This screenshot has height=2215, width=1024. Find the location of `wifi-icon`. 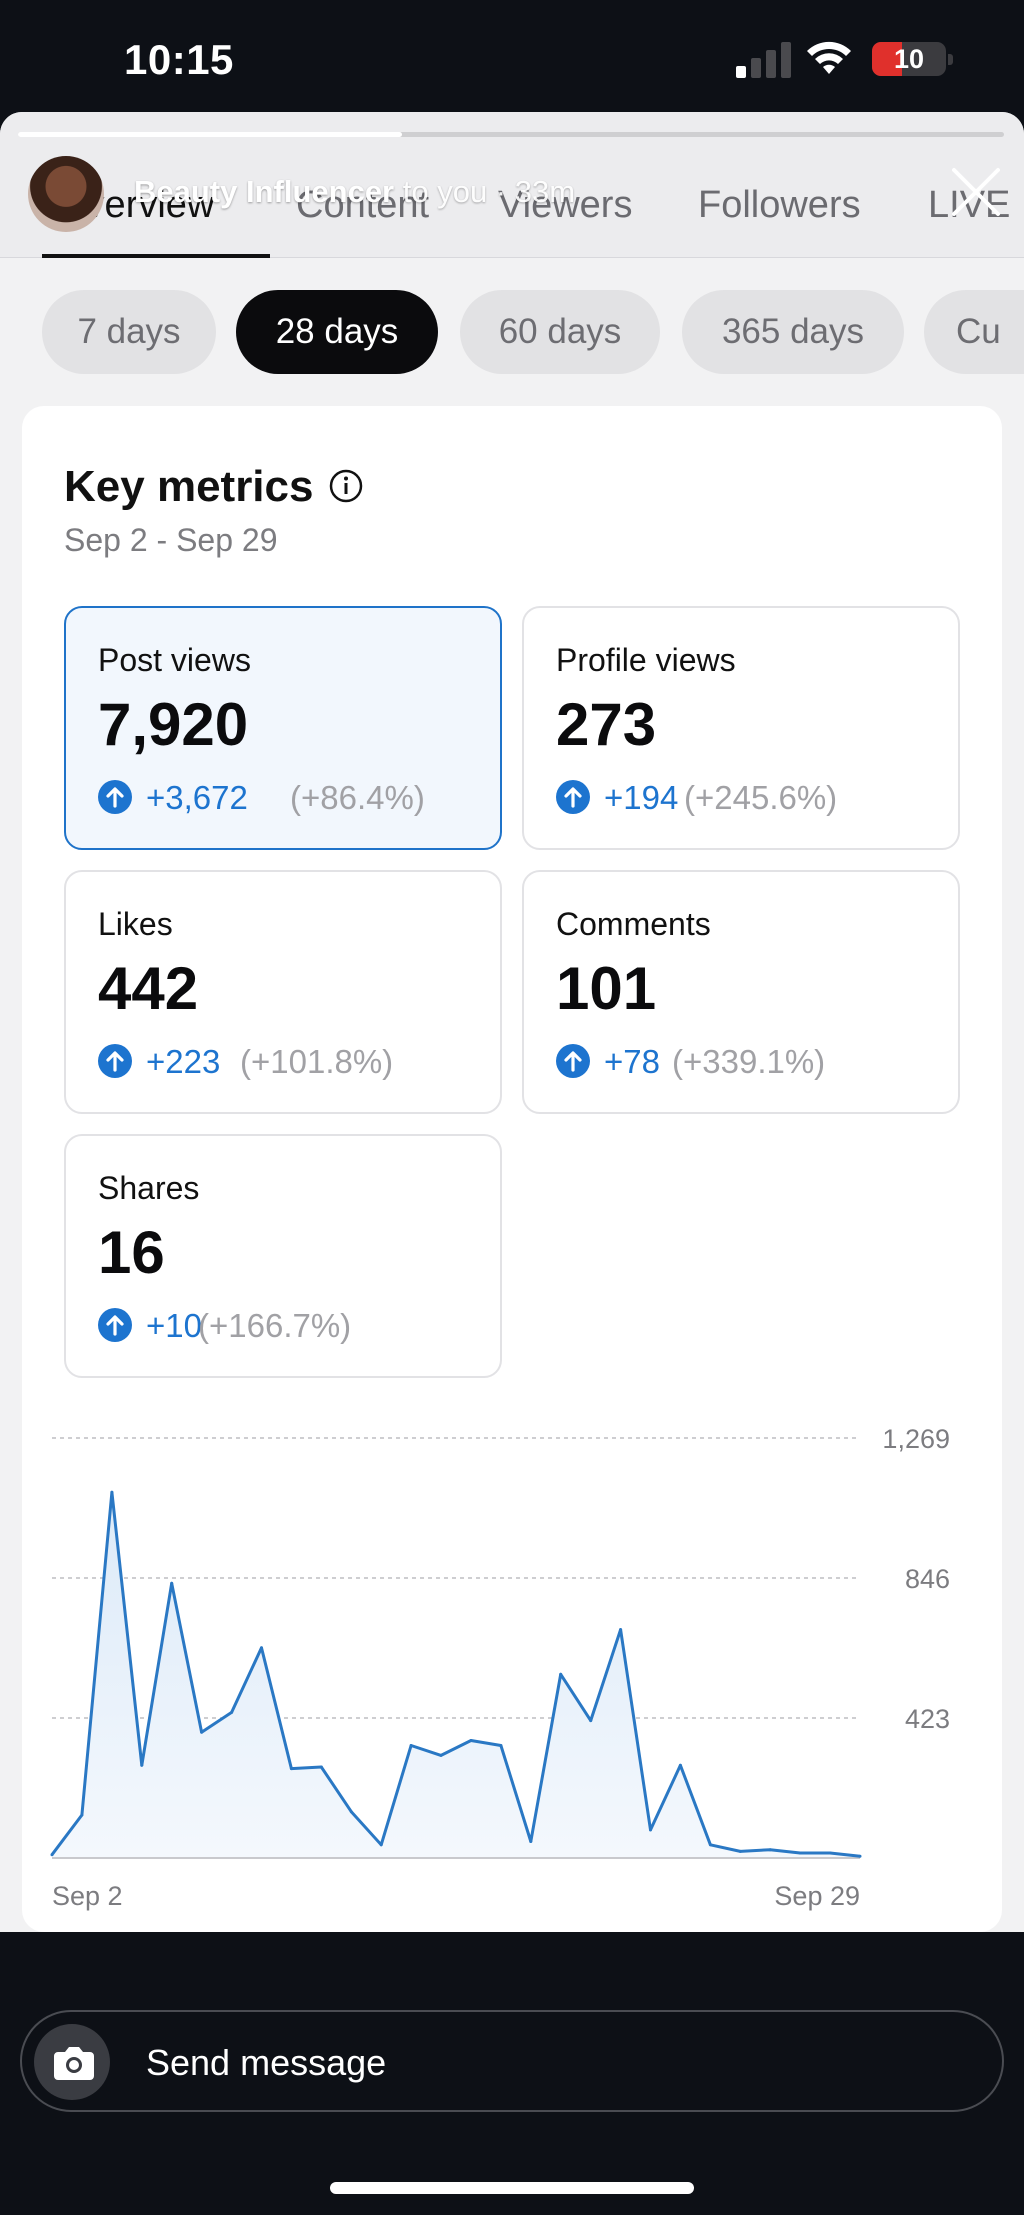

wifi-icon is located at coordinates (829, 57).